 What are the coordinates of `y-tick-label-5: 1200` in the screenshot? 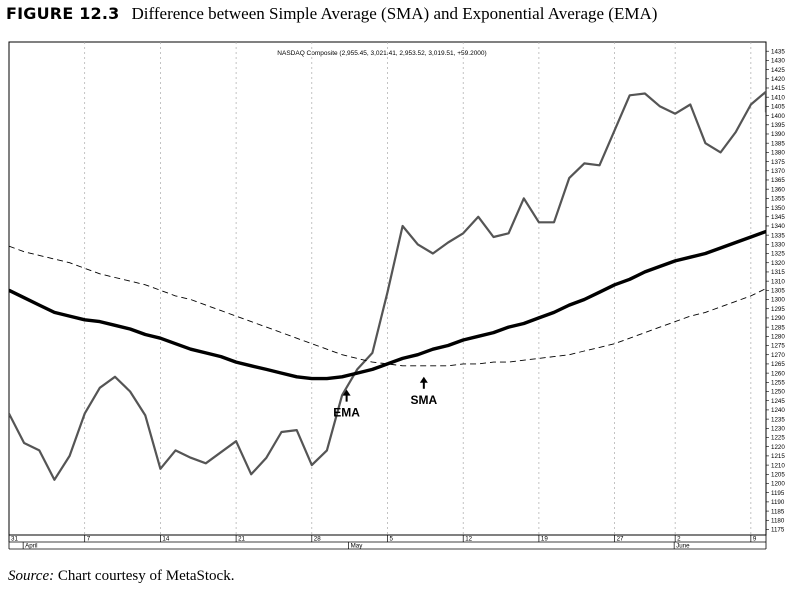 It's located at (778, 484).